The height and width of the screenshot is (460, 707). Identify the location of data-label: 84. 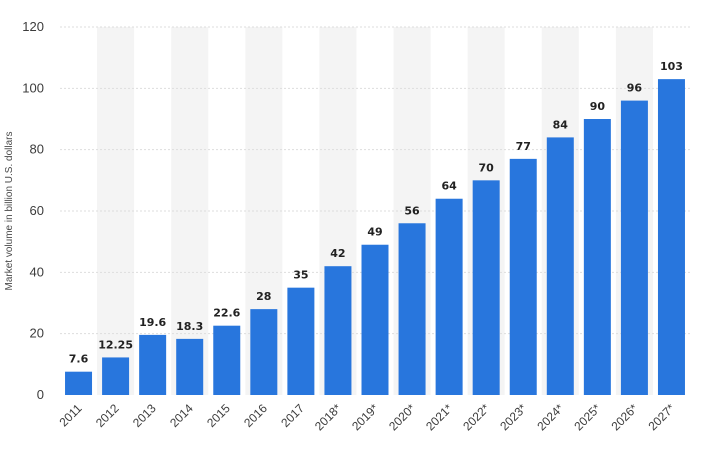
(561, 124).